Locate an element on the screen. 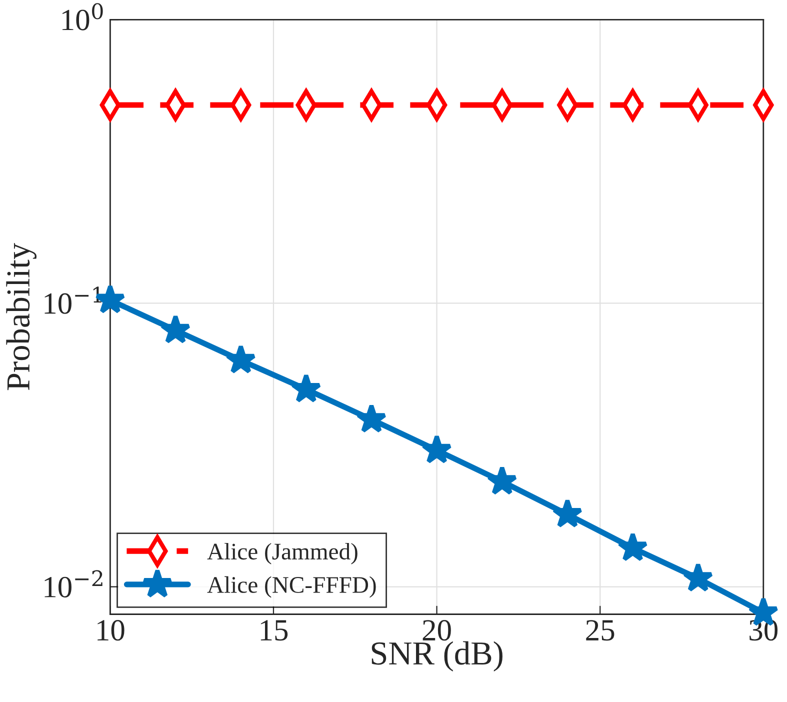  x-tick-label: 20 is located at coordinates (436, 630).